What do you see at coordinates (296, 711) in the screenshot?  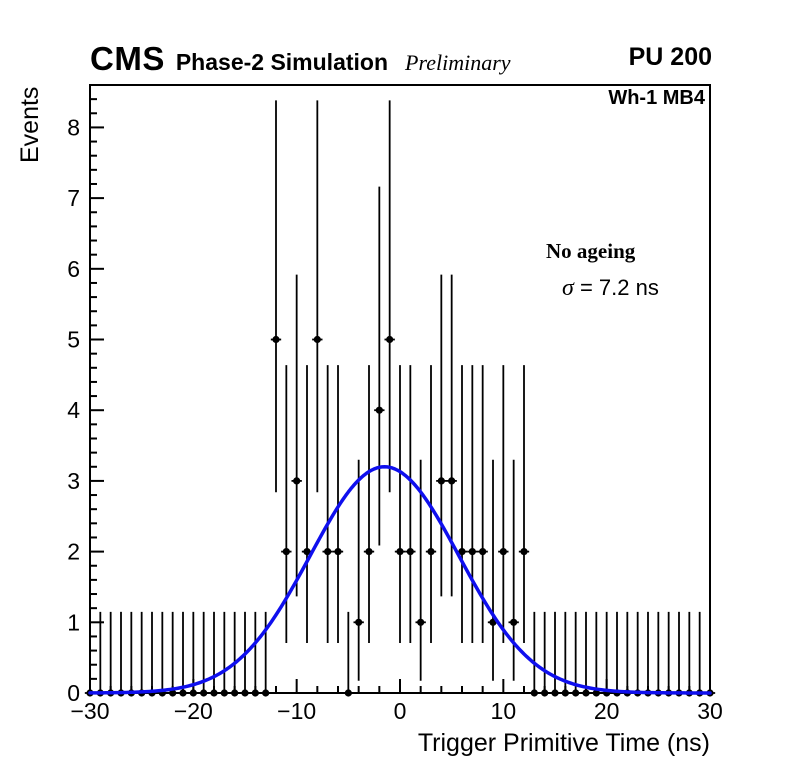 I see `tick-label: −10` at bounding box center [296, 711].